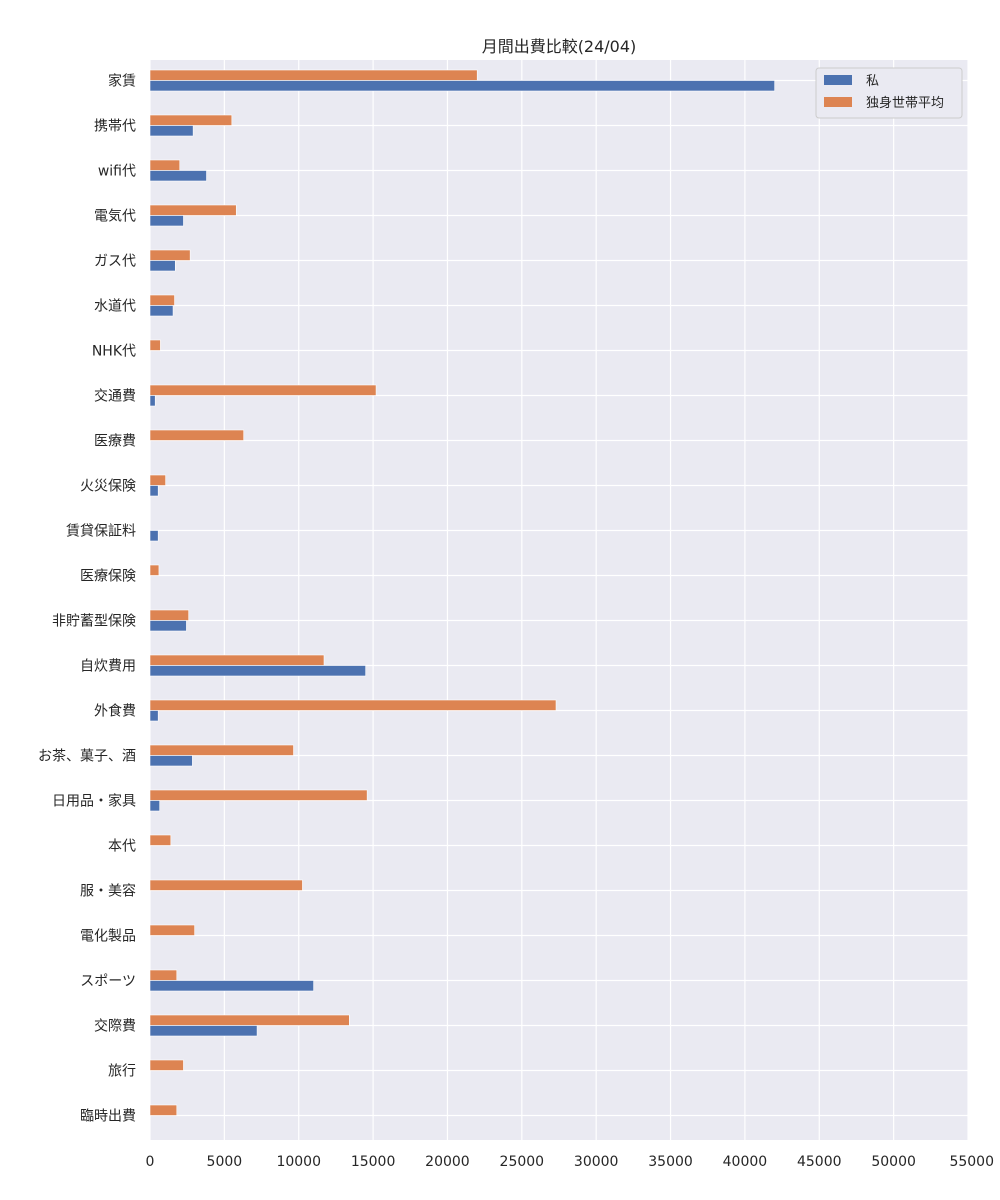  What do you see at coordinates (108, 982) in the screenshot?
I see `category-label: スポーツ` at bounding box center [108, 982].